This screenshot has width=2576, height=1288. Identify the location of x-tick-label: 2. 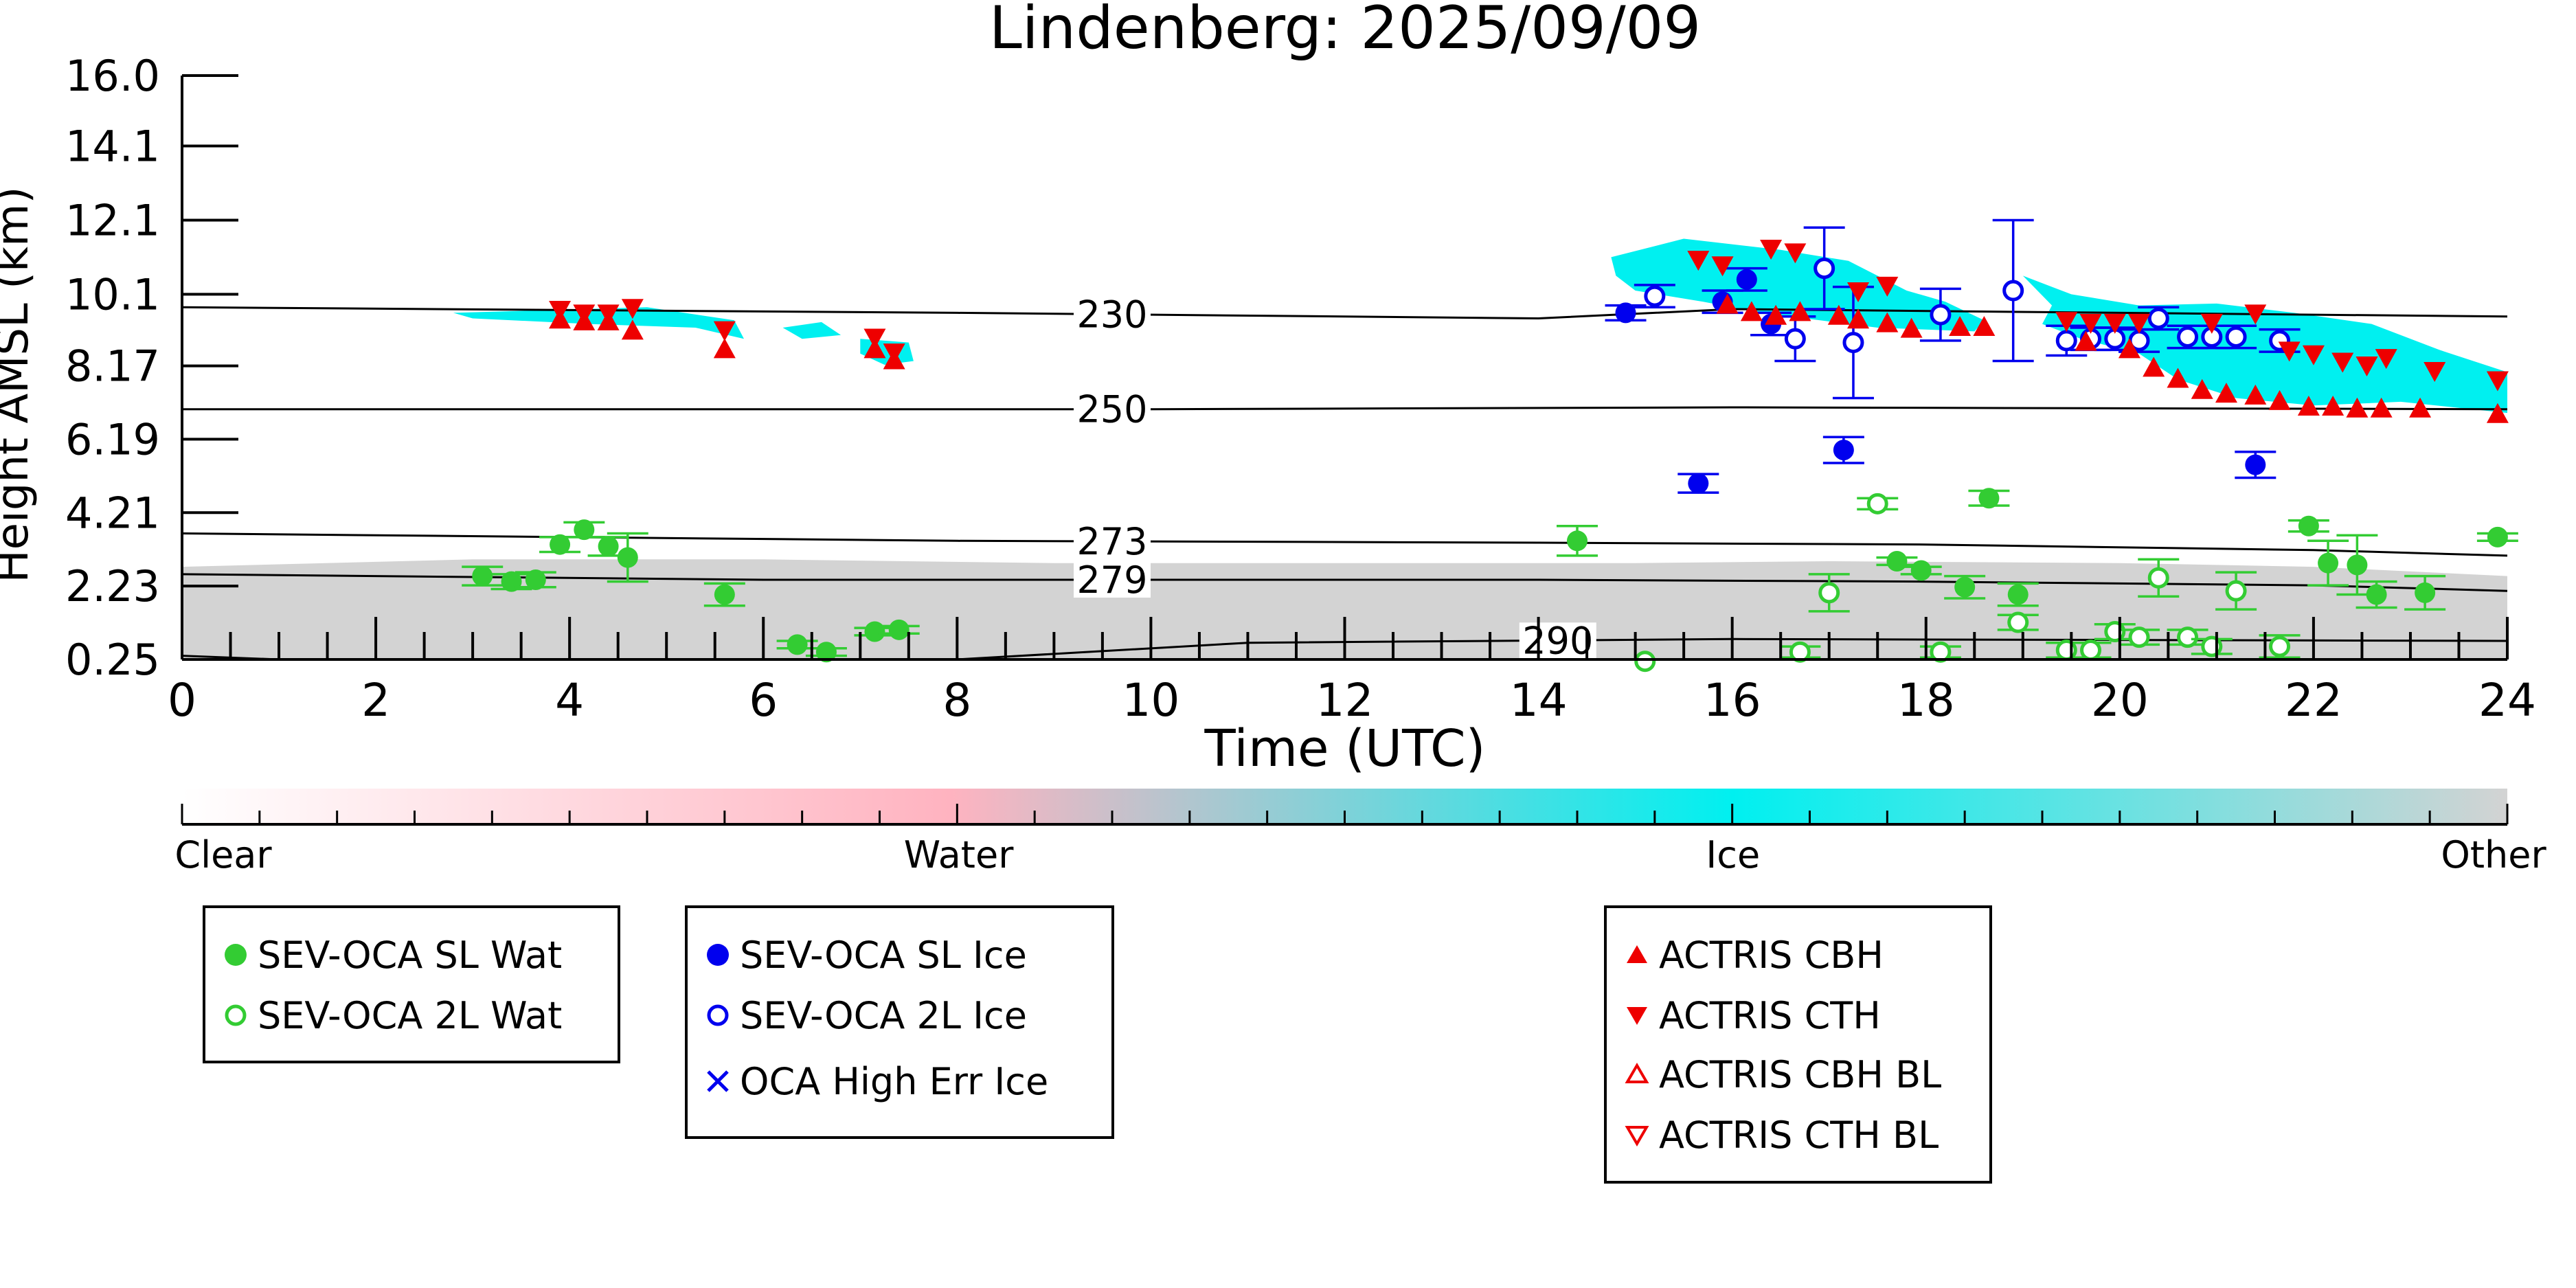
(375, 700).